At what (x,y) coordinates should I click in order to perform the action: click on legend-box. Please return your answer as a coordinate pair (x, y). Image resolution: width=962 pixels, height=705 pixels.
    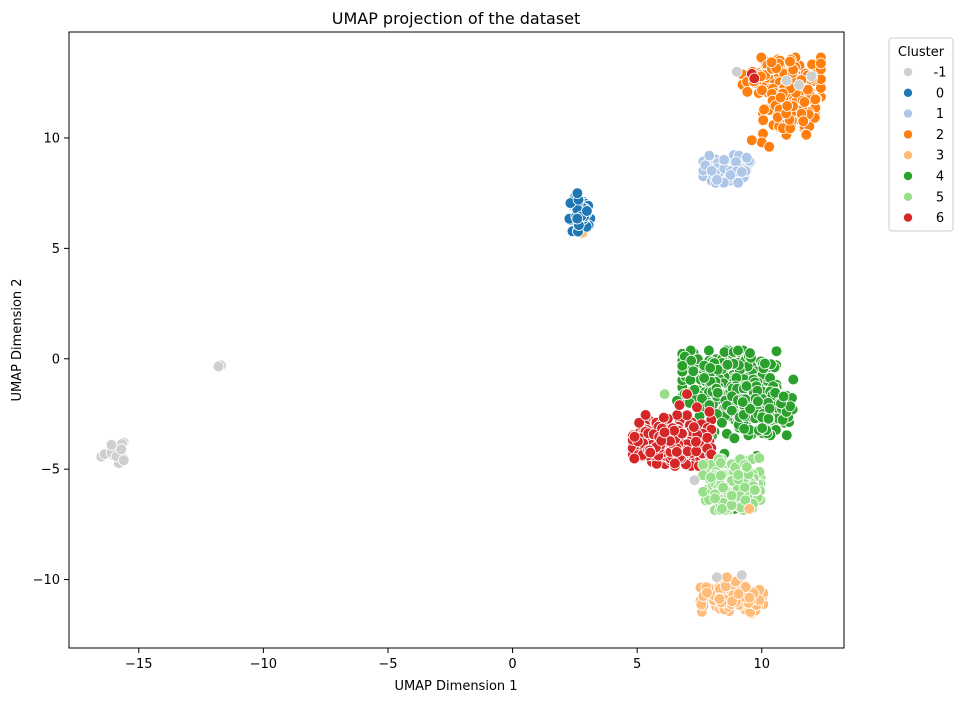
    Looking at the image, I should click on (921, 134).